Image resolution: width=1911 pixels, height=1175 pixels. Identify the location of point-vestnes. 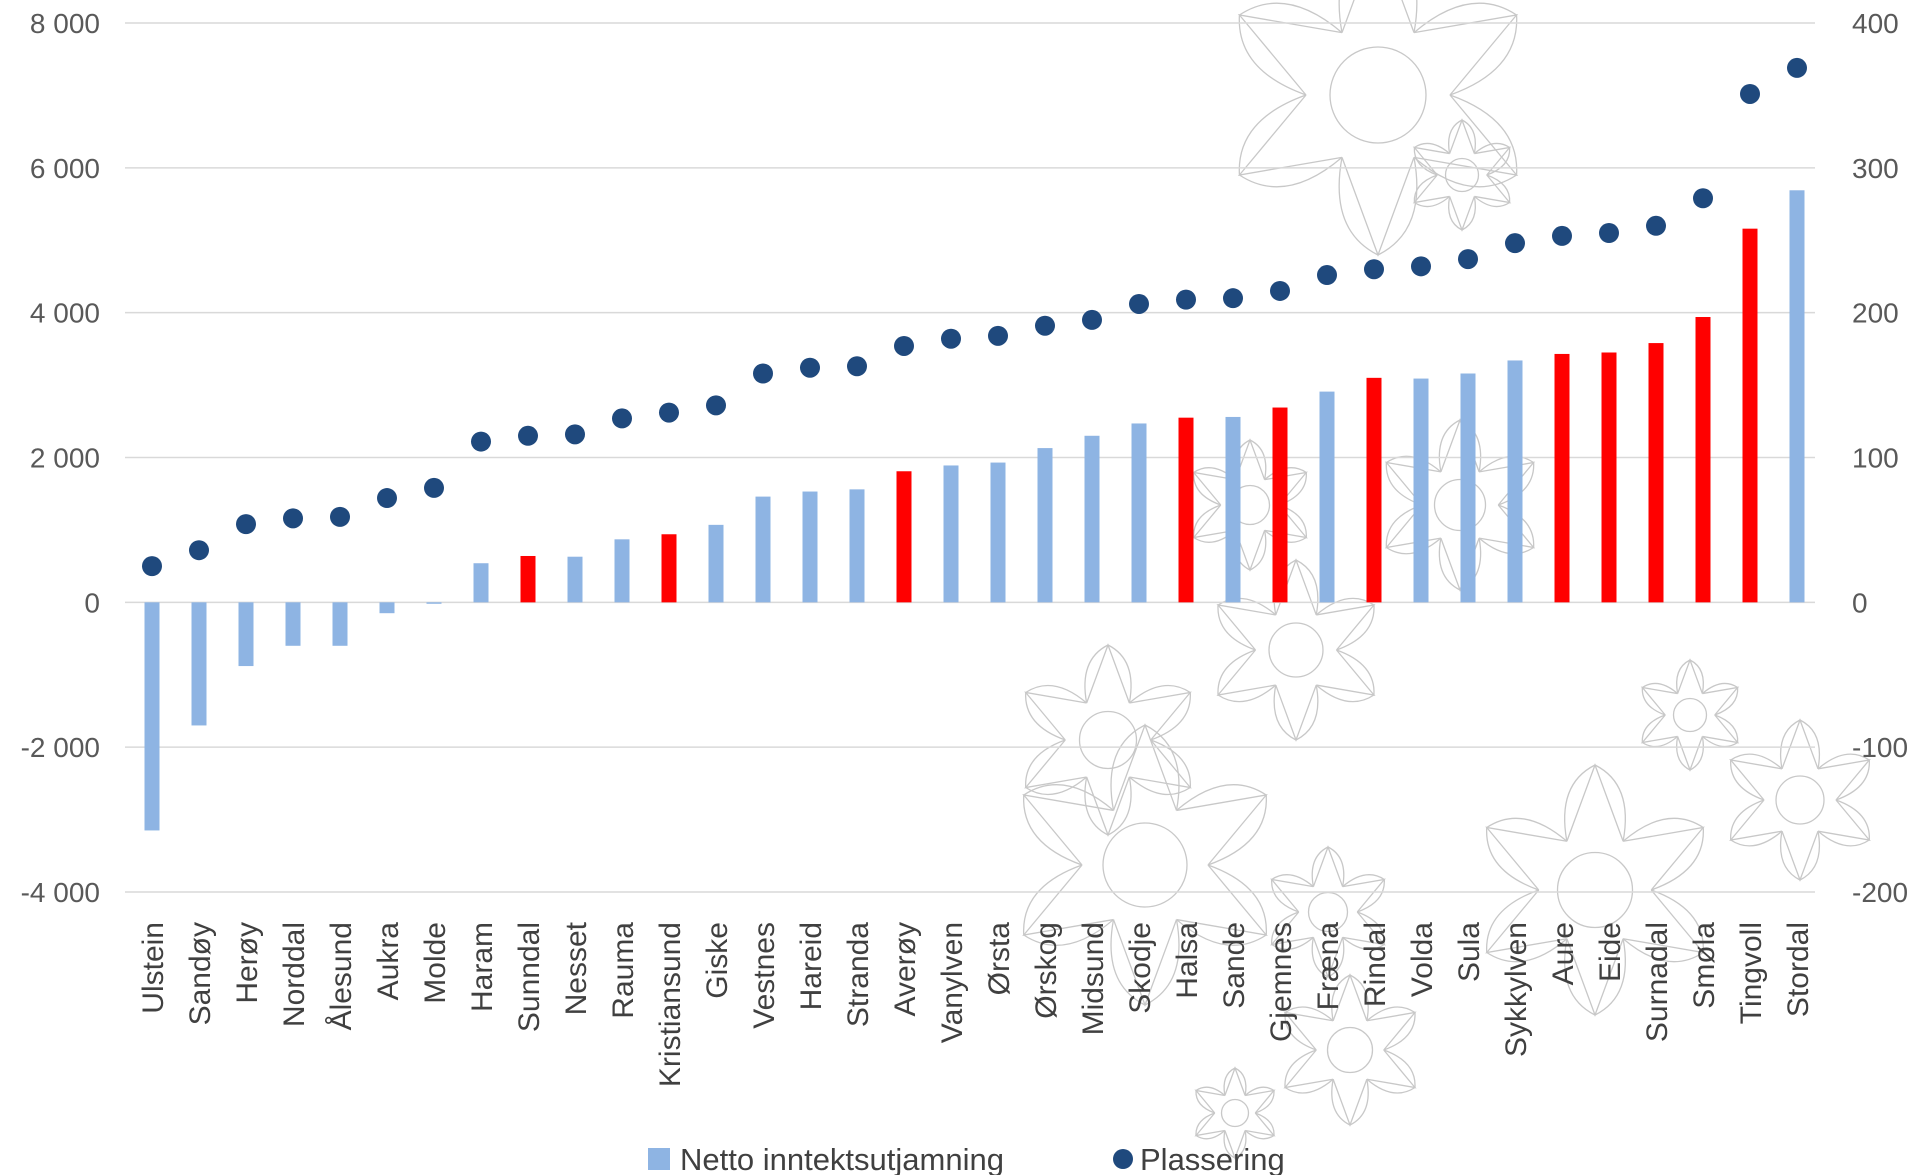
(763, 373).